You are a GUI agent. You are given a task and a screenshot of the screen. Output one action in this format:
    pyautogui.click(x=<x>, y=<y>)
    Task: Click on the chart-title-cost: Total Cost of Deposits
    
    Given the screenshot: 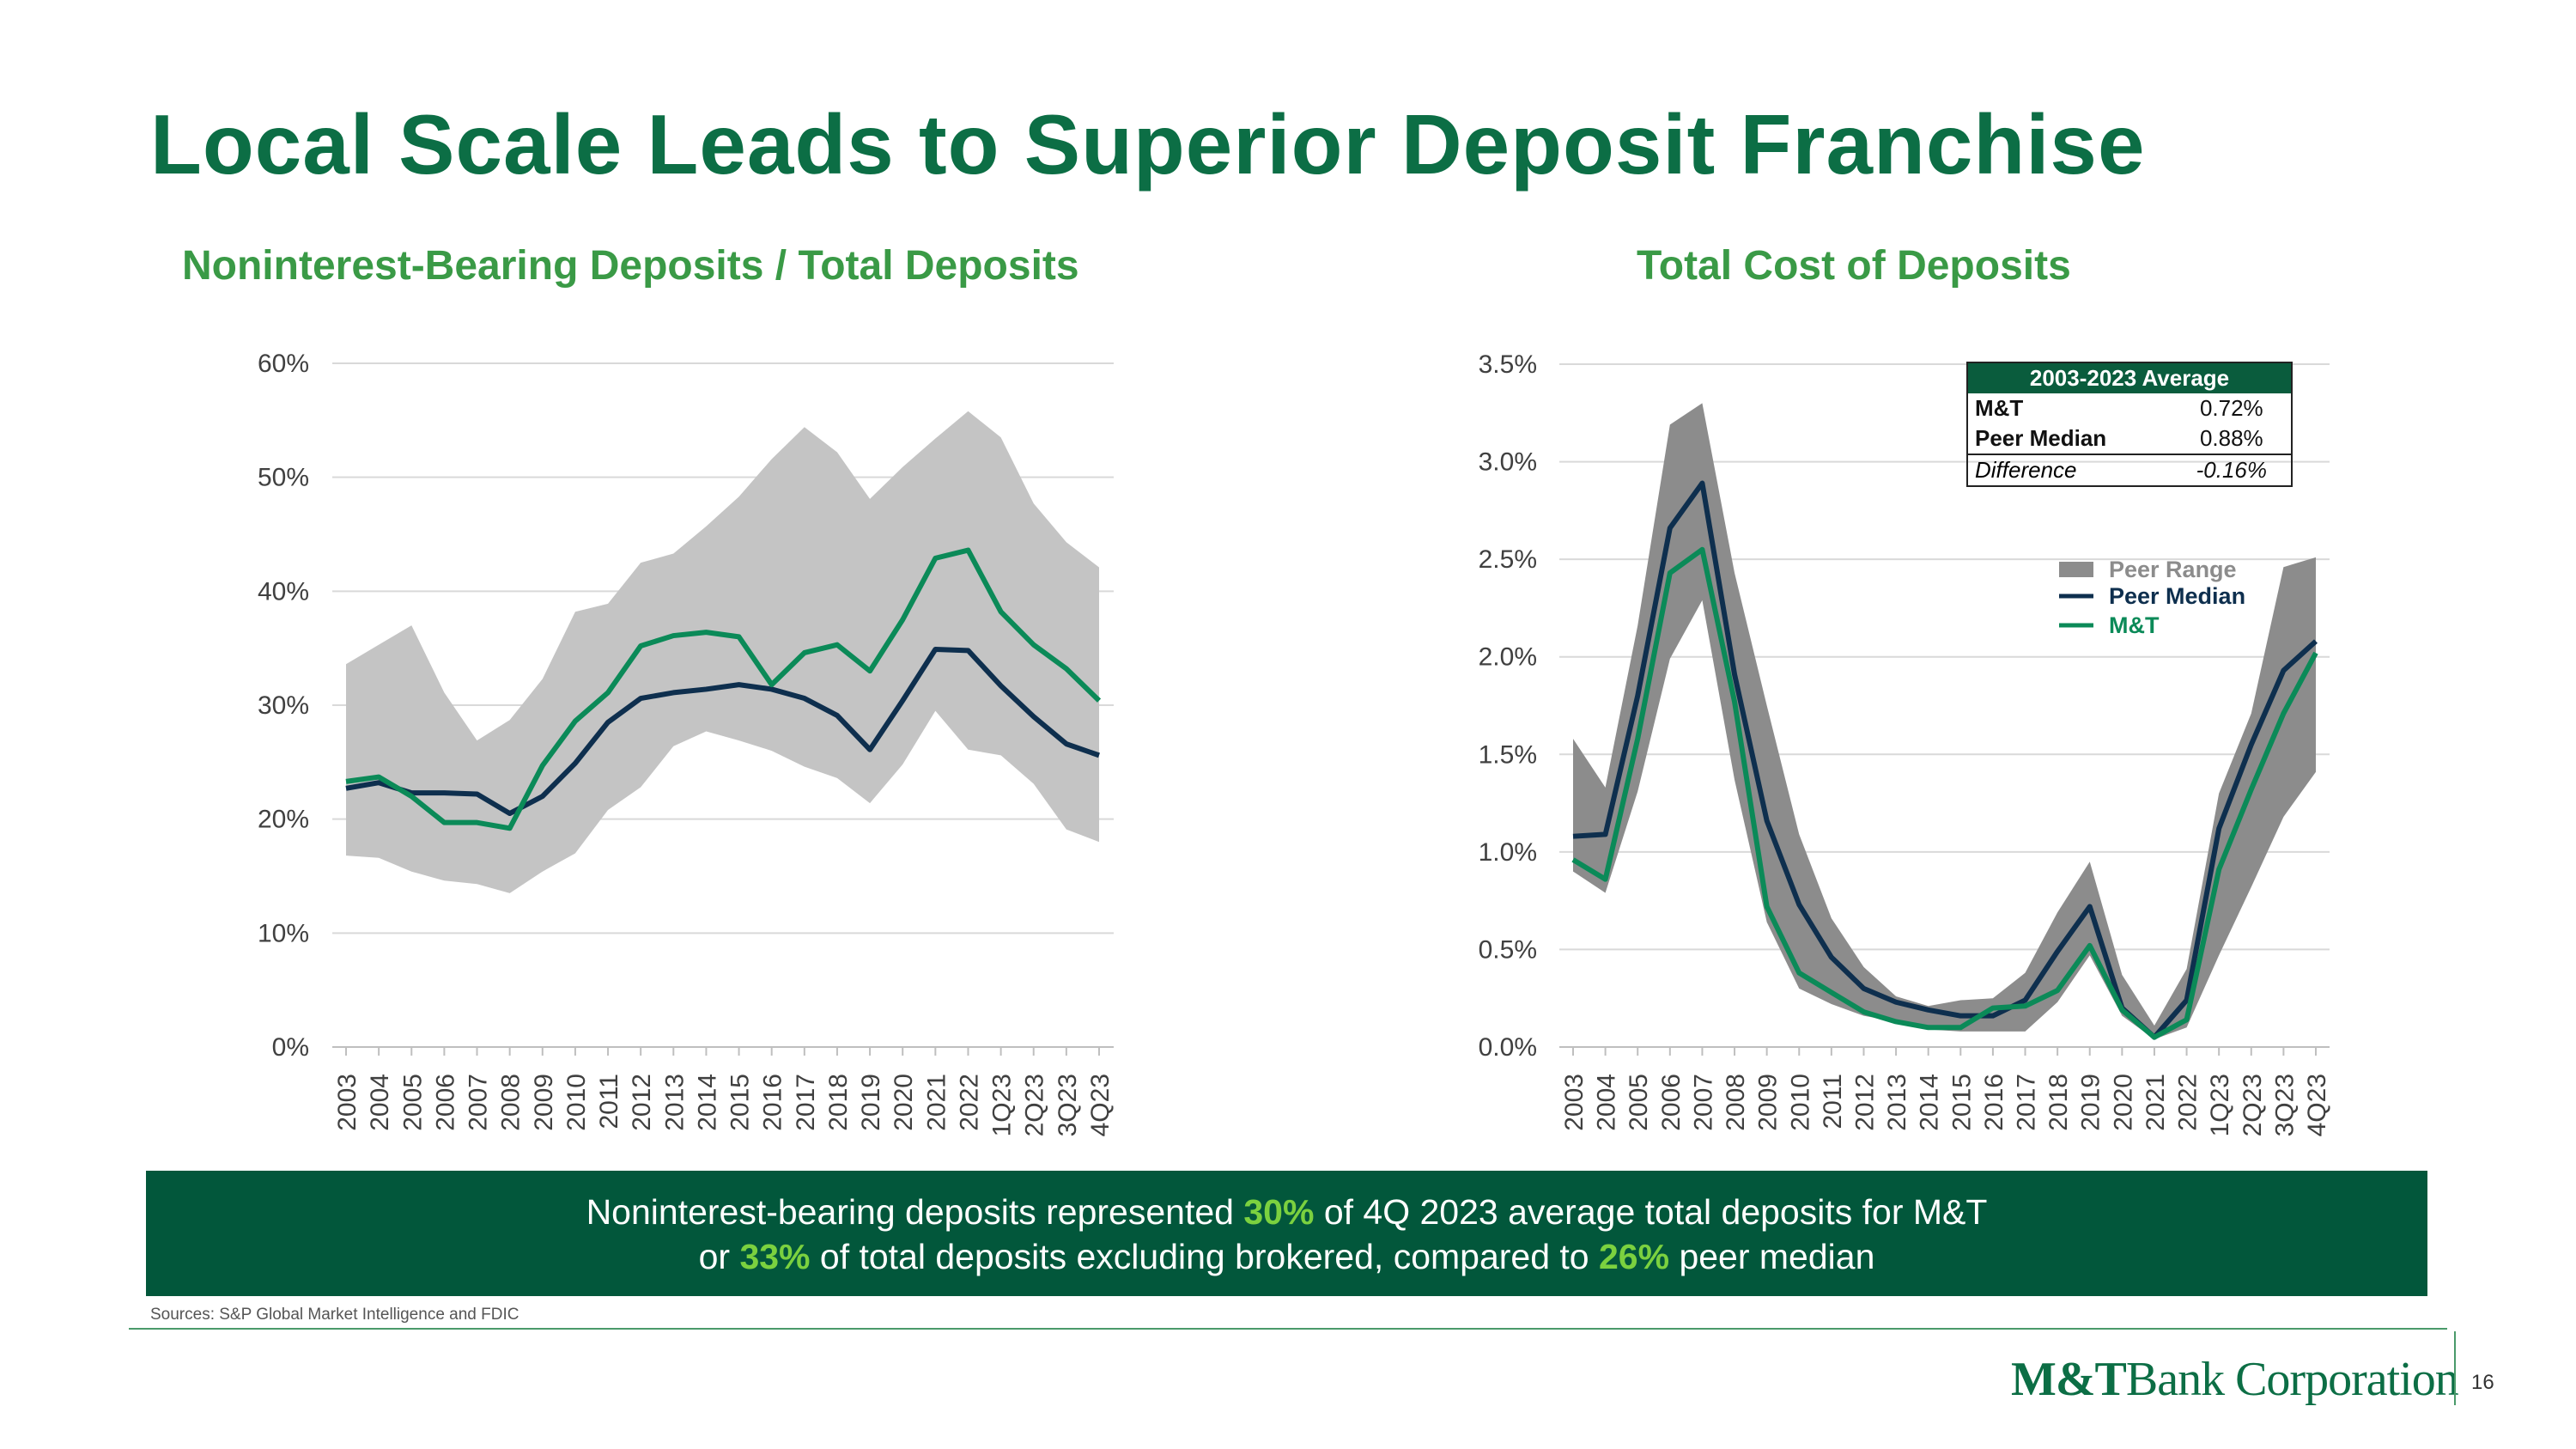 What is the action you would take?
    pyautogui.click(x=1854, y=266)
    